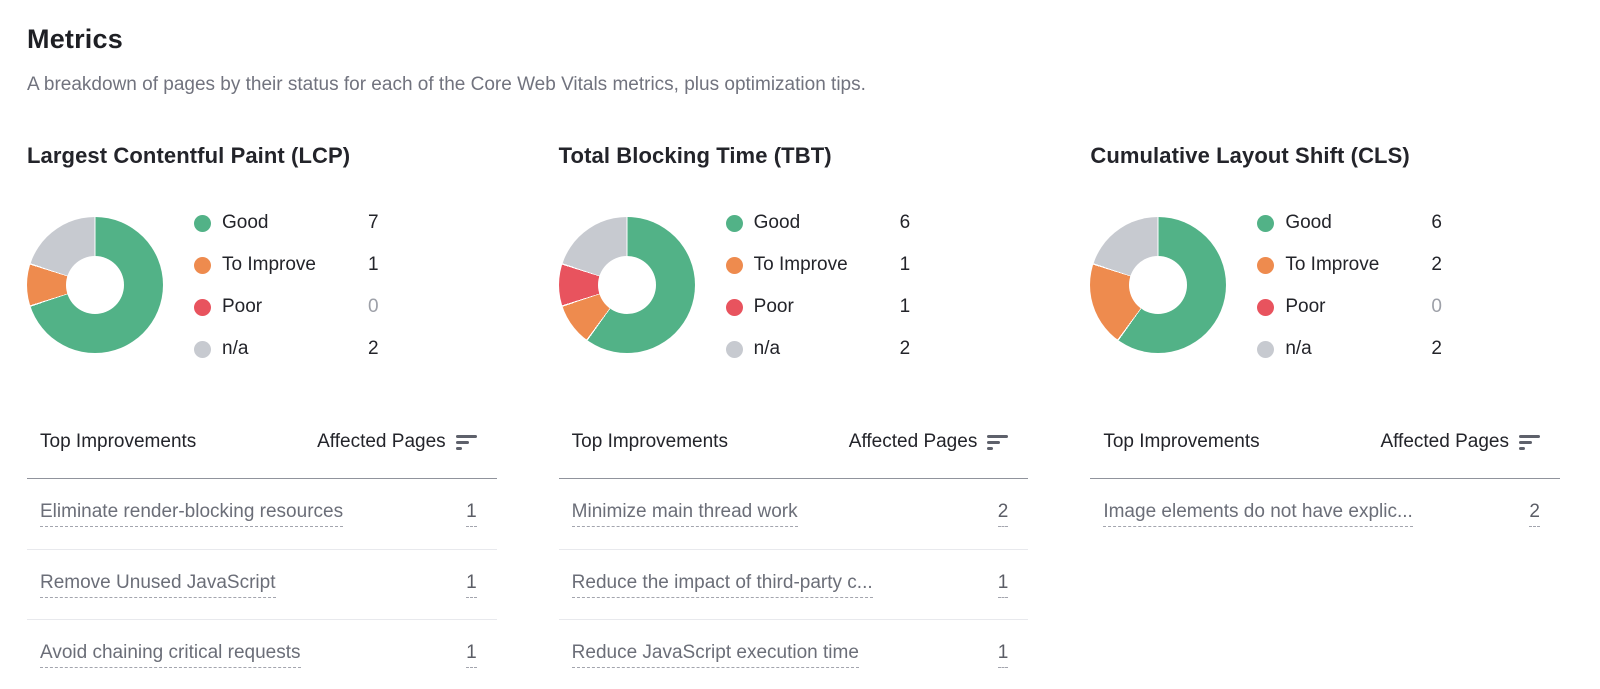 This screenshot has width=1600, height=689. Describe the element at coordinates (170, 655) in the screenshot. I see `improvement-link: Avoid chaining critical requests` at that location.